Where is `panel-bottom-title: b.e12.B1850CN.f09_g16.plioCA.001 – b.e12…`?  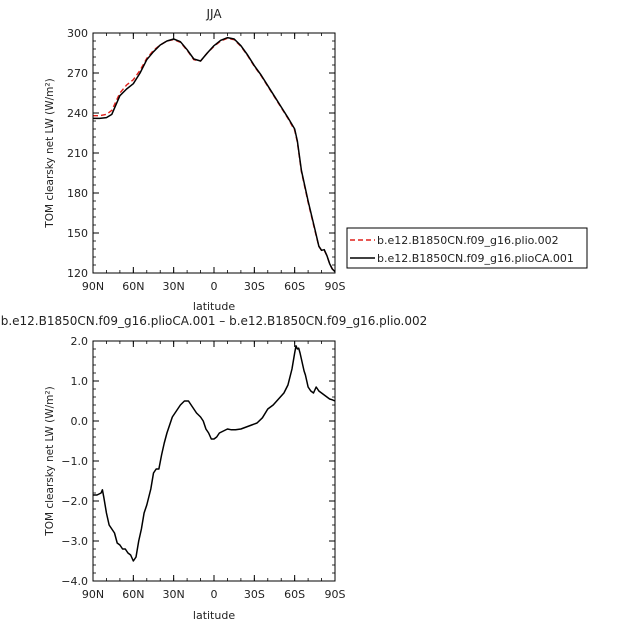 panel-bottom-title: b.e12.B1850CN.f09_g16.plioCA.001 – b.e12… is located at coordinates (214, 321).